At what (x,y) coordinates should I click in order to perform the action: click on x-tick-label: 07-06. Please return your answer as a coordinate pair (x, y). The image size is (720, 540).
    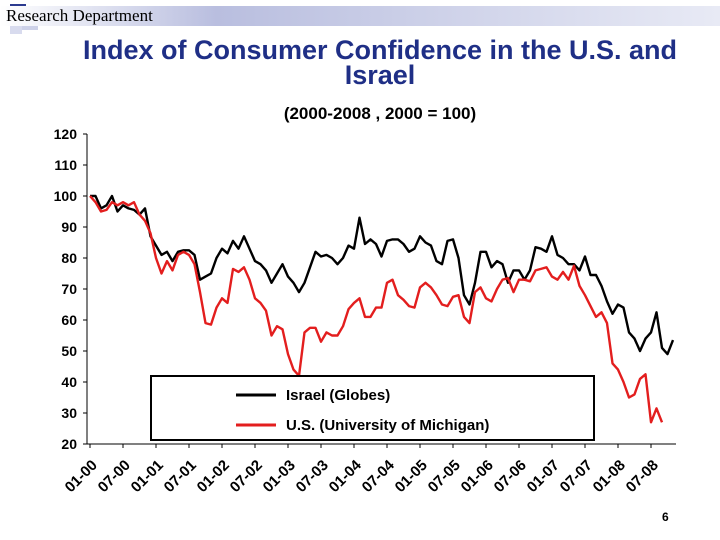
    Looking at the image, I should click on (510, 476).